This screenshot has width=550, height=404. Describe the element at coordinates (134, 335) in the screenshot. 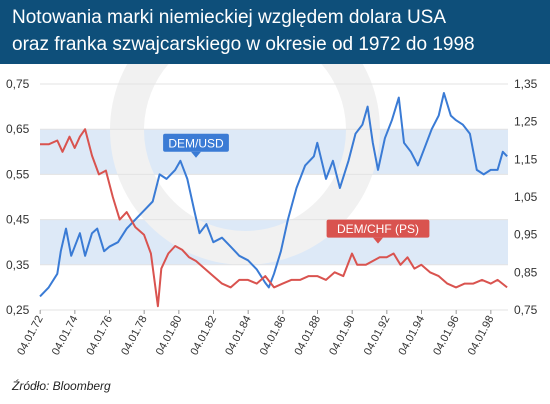

I see `x-tick-label: 04.01.78` at that location.